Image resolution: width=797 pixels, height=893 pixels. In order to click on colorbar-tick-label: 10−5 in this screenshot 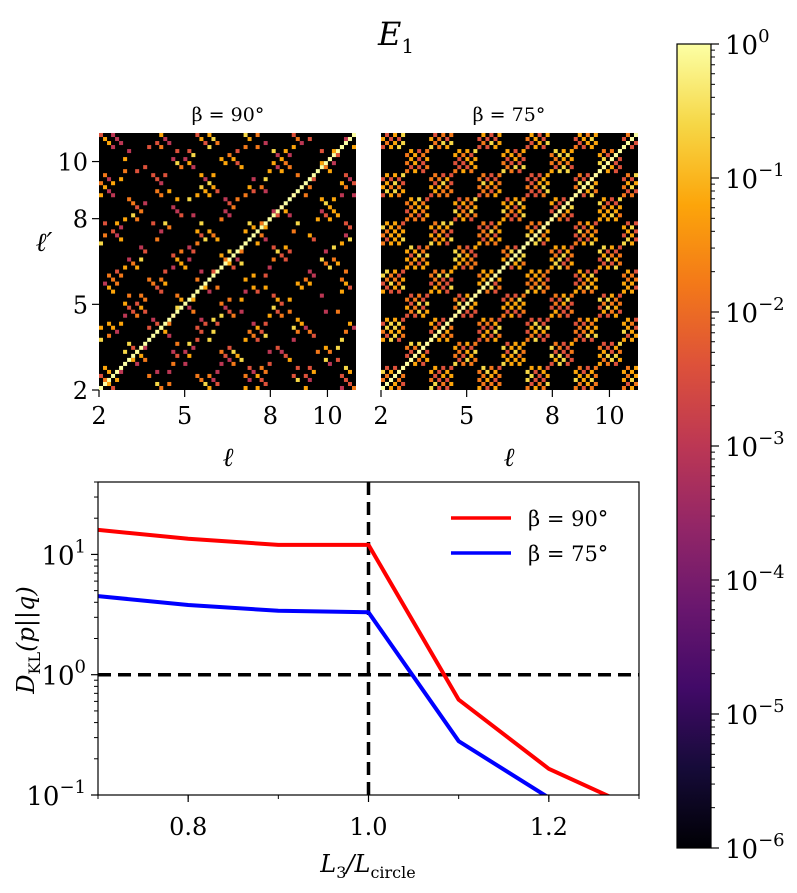, I will do `click(755, 713)`.